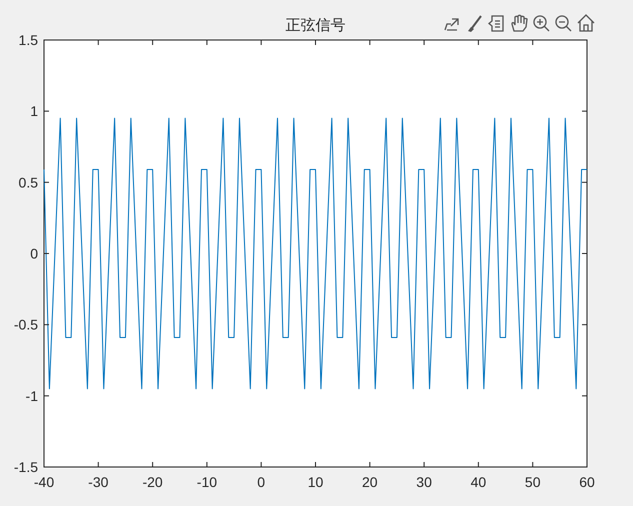  Describe the element at coordinates (152, 482) in the screenshot. I see `x-tick-label: -20` at that location.